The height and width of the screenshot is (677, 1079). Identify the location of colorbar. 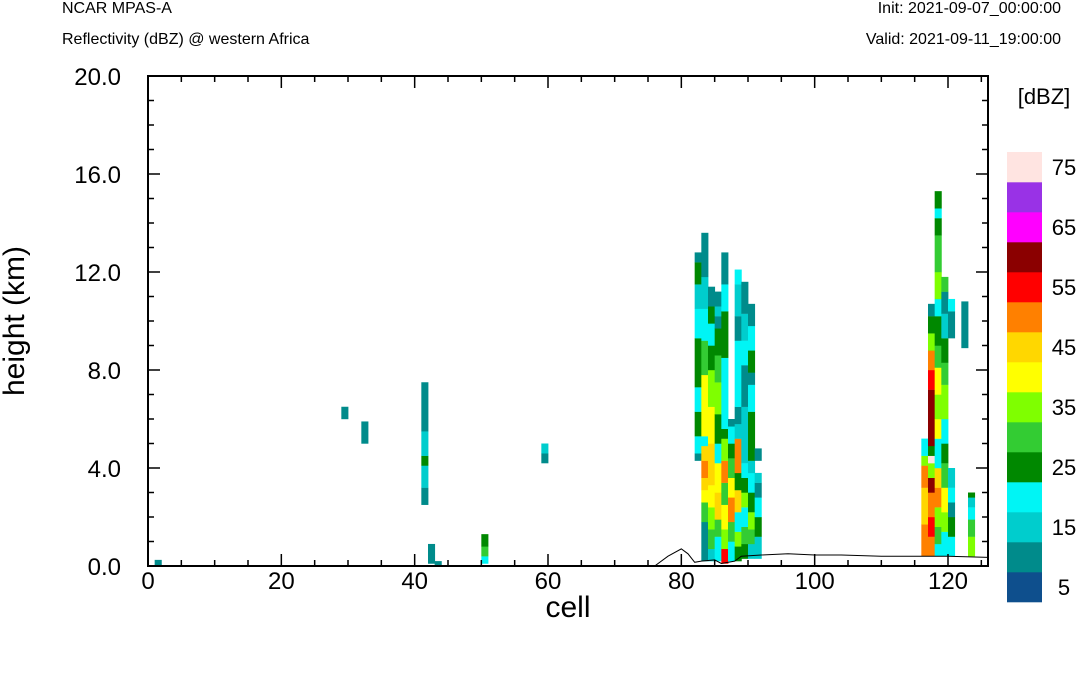
(1024, 377).